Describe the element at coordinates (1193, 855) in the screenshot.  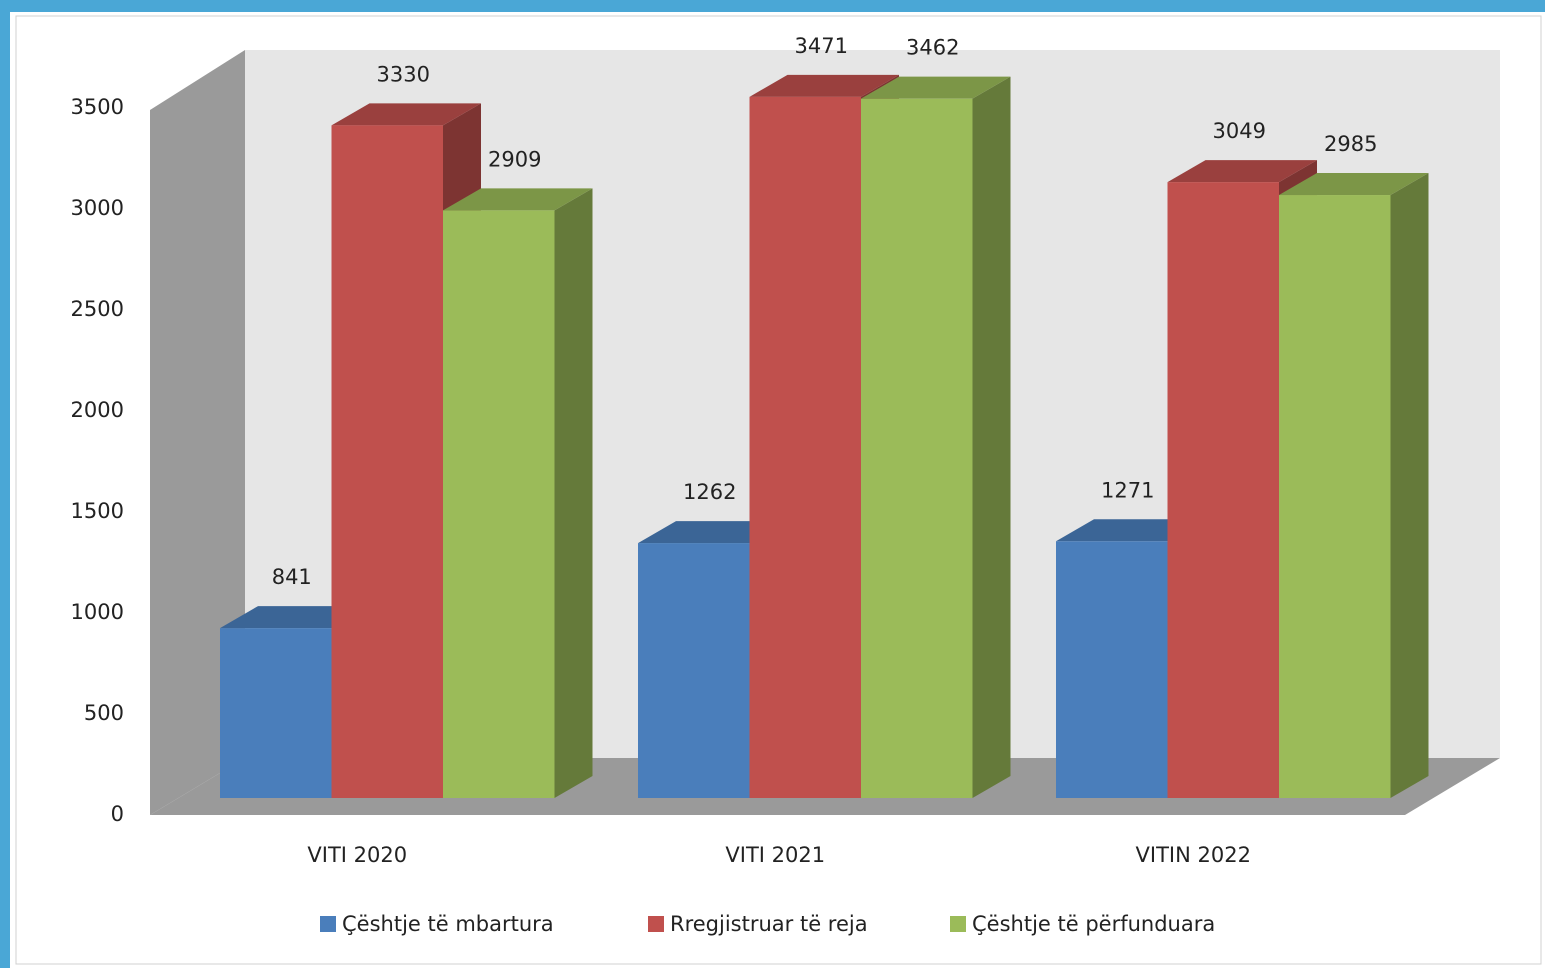
I see `x-tick-label: VITIN 2022` at that location.